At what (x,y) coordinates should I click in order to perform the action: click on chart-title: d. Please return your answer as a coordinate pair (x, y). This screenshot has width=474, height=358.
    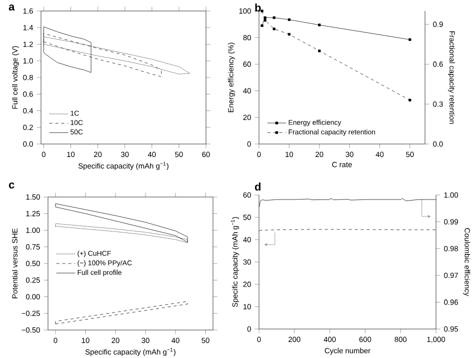
    Looking at the image, I should click on (257, 186).